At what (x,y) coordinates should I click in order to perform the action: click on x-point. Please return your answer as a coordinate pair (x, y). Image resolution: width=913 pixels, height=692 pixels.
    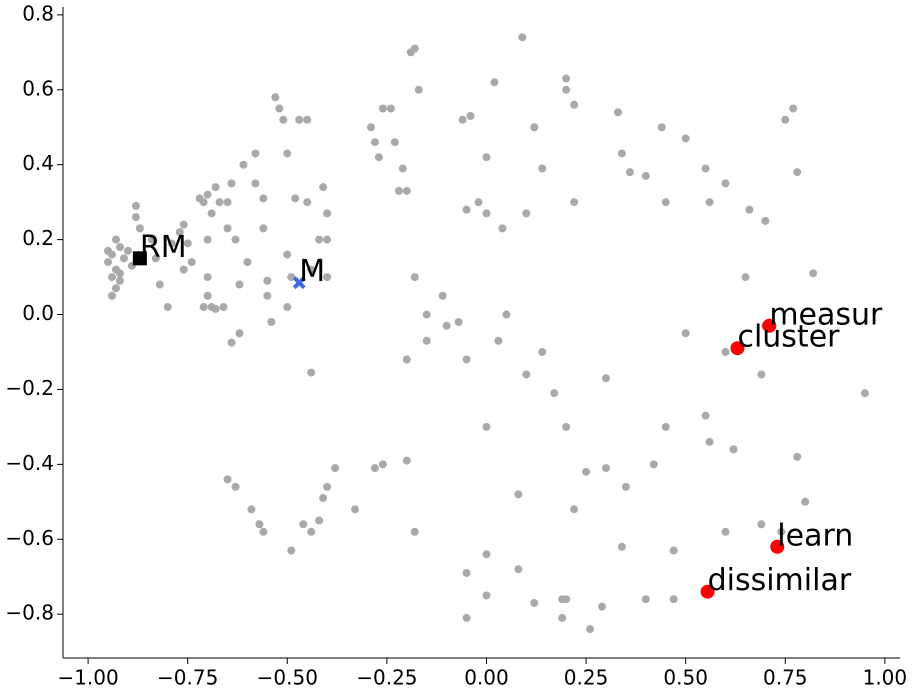
    Looking at the image, I should click on (299, 283).